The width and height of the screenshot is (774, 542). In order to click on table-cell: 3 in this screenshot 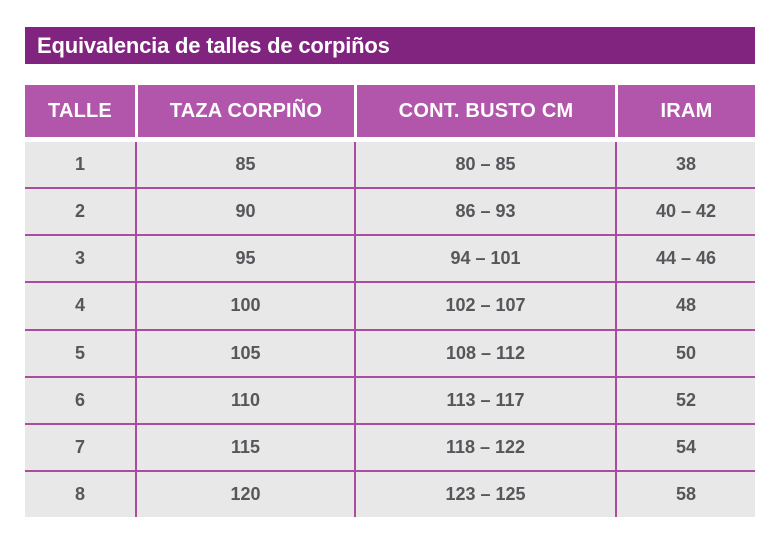, I will do `click(80, 259)`.